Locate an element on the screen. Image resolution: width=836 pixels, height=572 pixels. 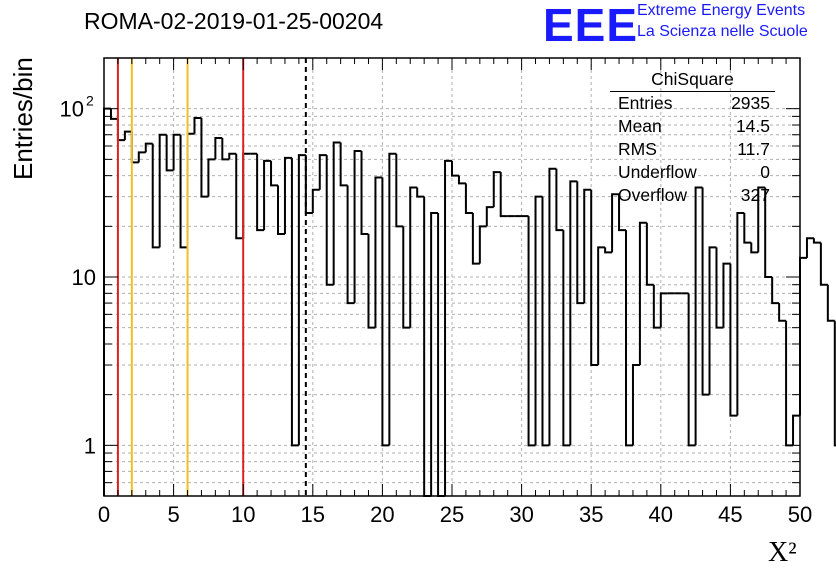
y-tick-label: 10 is located at coordinates (72, 109).